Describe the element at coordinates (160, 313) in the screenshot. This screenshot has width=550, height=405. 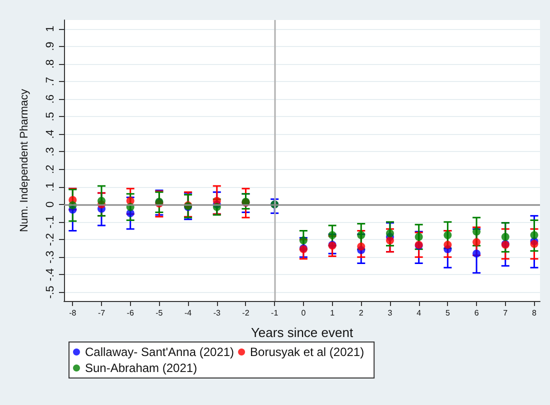
I see `x-tick-label: -5` at that location.